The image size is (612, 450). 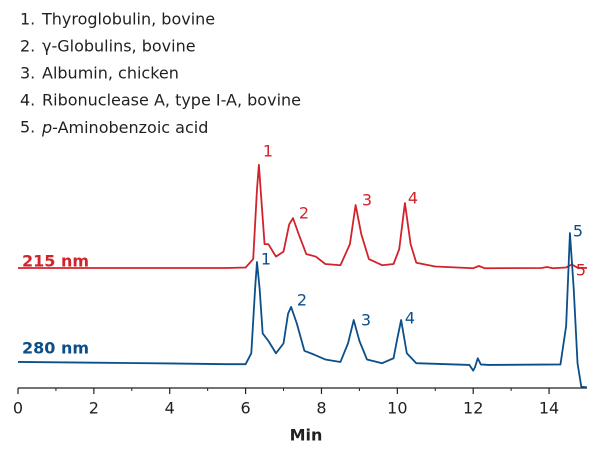 What do you see at coordinates (27, 127) in the screenshot?
I see `legend-number: 5.` at bounding box center [27, 127].